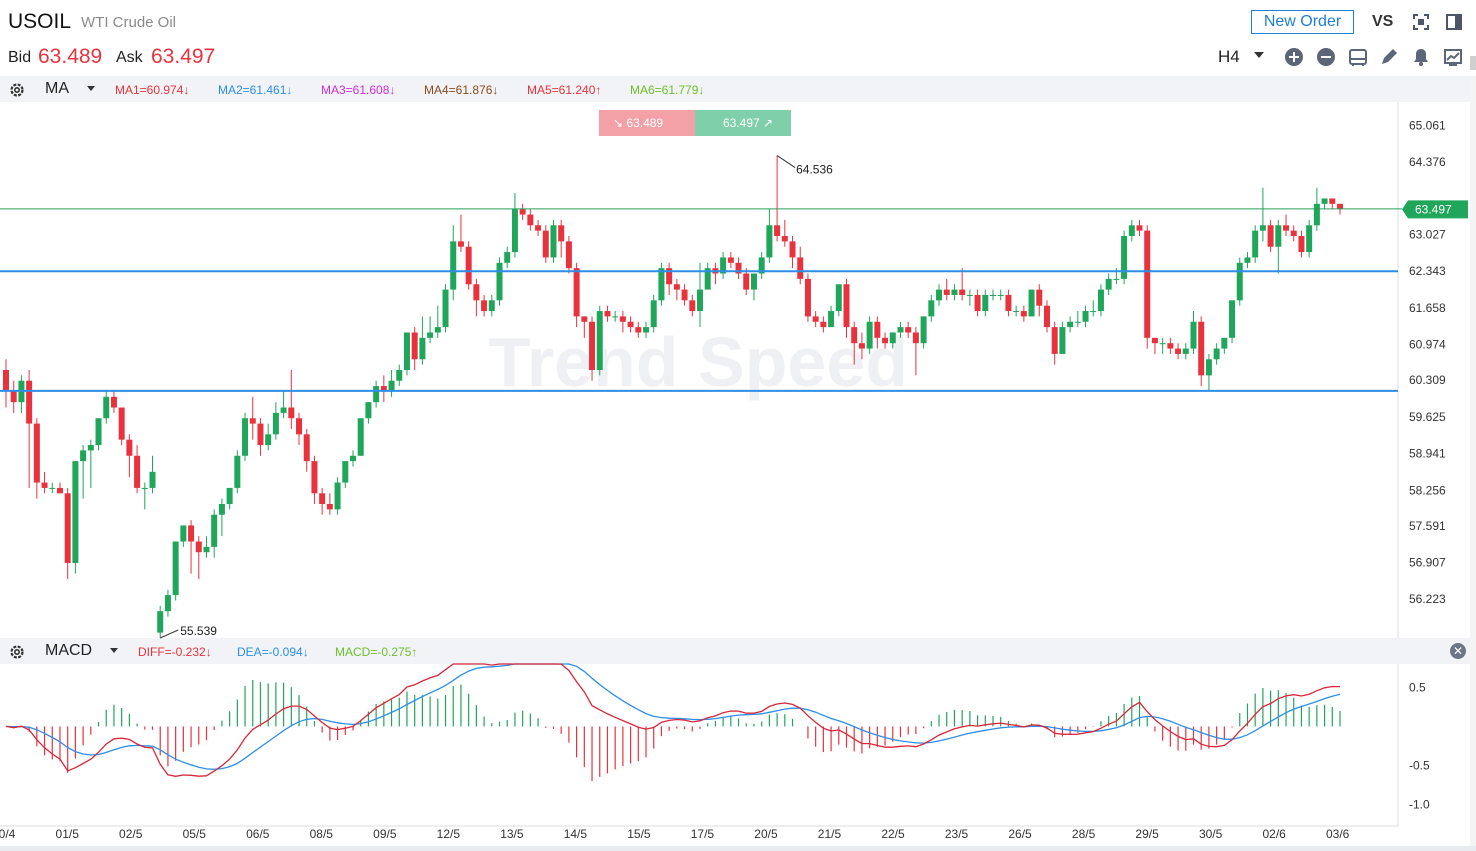 This screenshot has width=1476, height=851. Describe the element at coordinates (1383, 21) in the screenshot. I see `vs-button: VS` at that location.